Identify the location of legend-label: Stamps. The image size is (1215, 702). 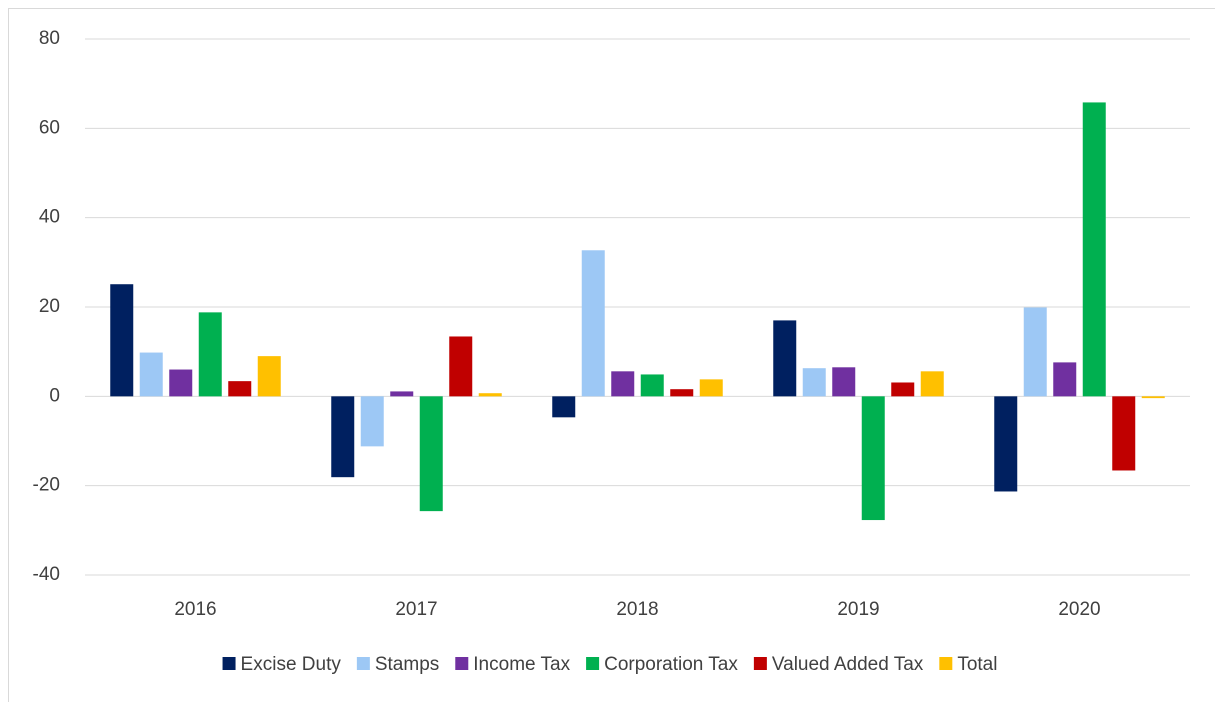
(407, 664).